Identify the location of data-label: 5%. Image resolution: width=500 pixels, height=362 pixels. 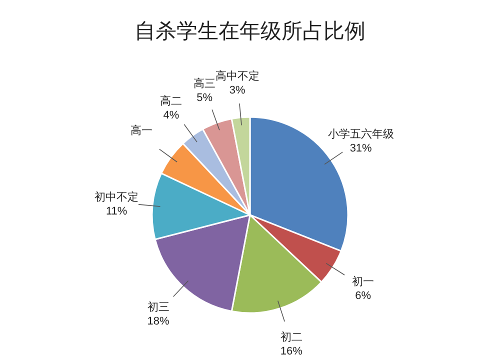
(204, 98).